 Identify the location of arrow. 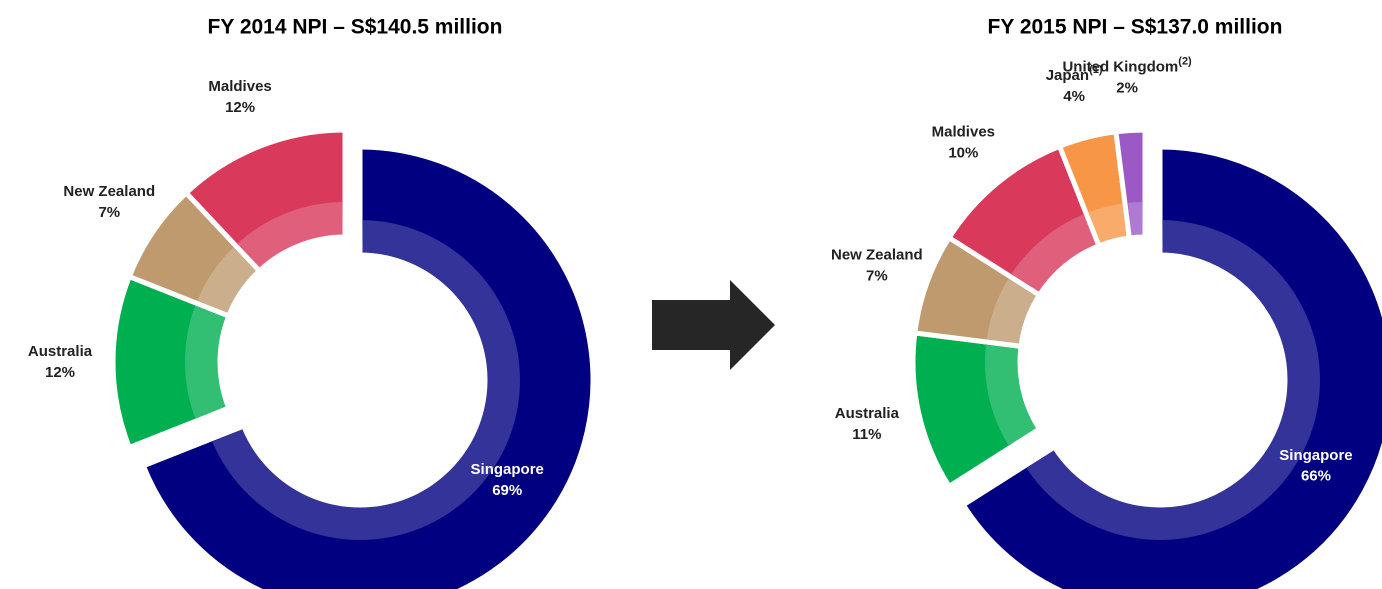
(713, 325).